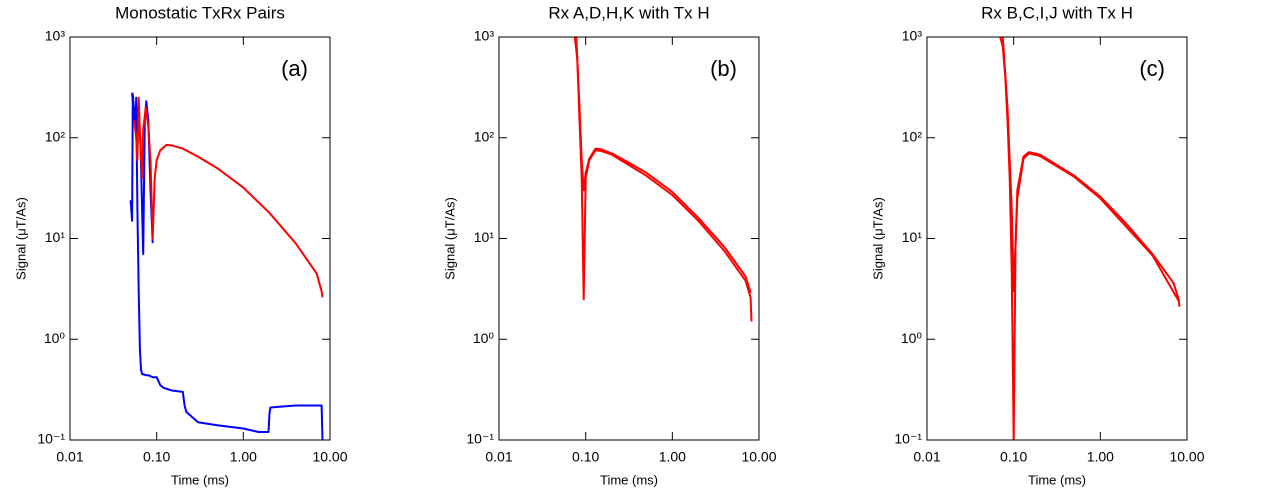 This screenshot has width=1270, height=493. Describe the element at coordinates (200, 12) in the screenshot. I see `chart-title: Monostatic TxRx Pairs` at that location.